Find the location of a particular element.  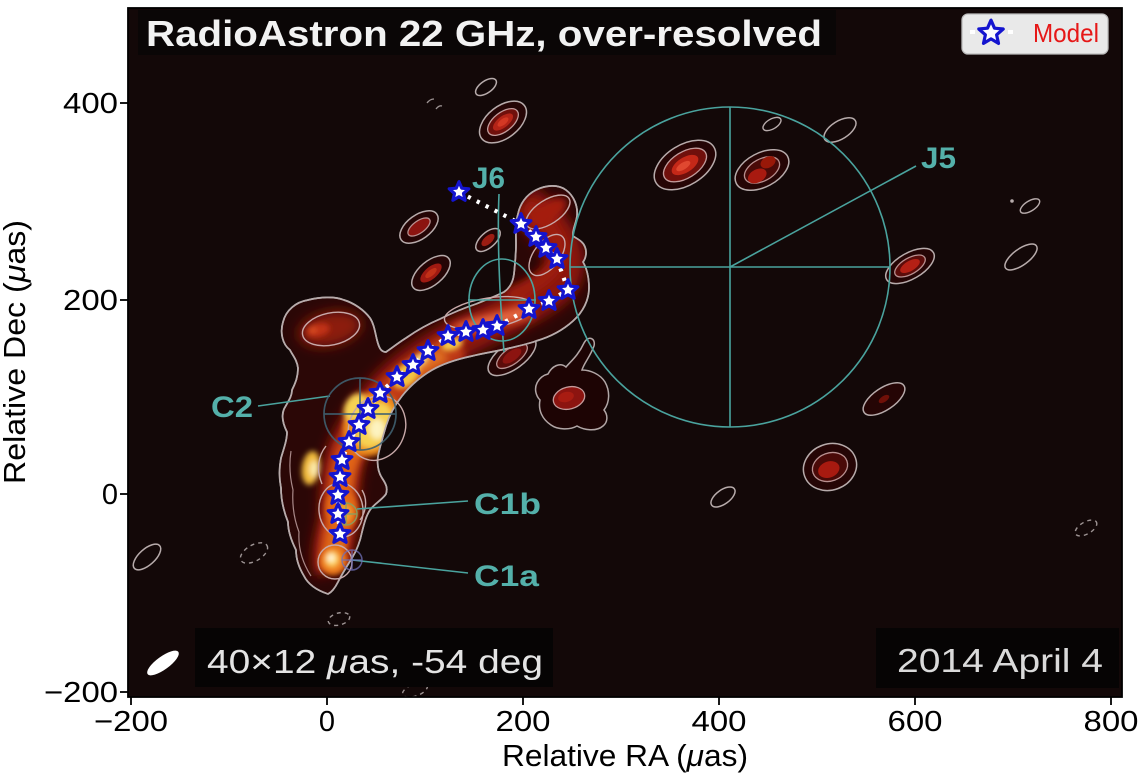

svg-text: 800 is located at coordinates (1111, 722).